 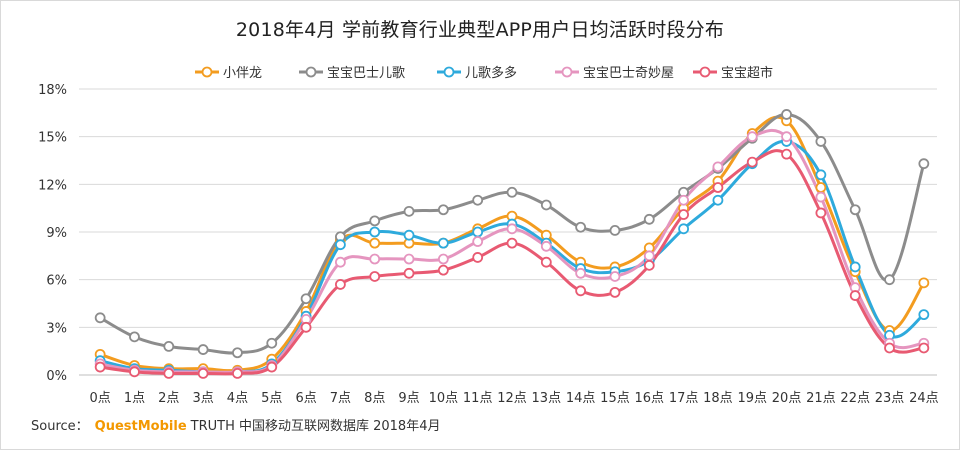 What do you see at coordinates (340, 398) in the screenshot?
I see `x-tick-label: 7点` at bounding box center [340, 398].